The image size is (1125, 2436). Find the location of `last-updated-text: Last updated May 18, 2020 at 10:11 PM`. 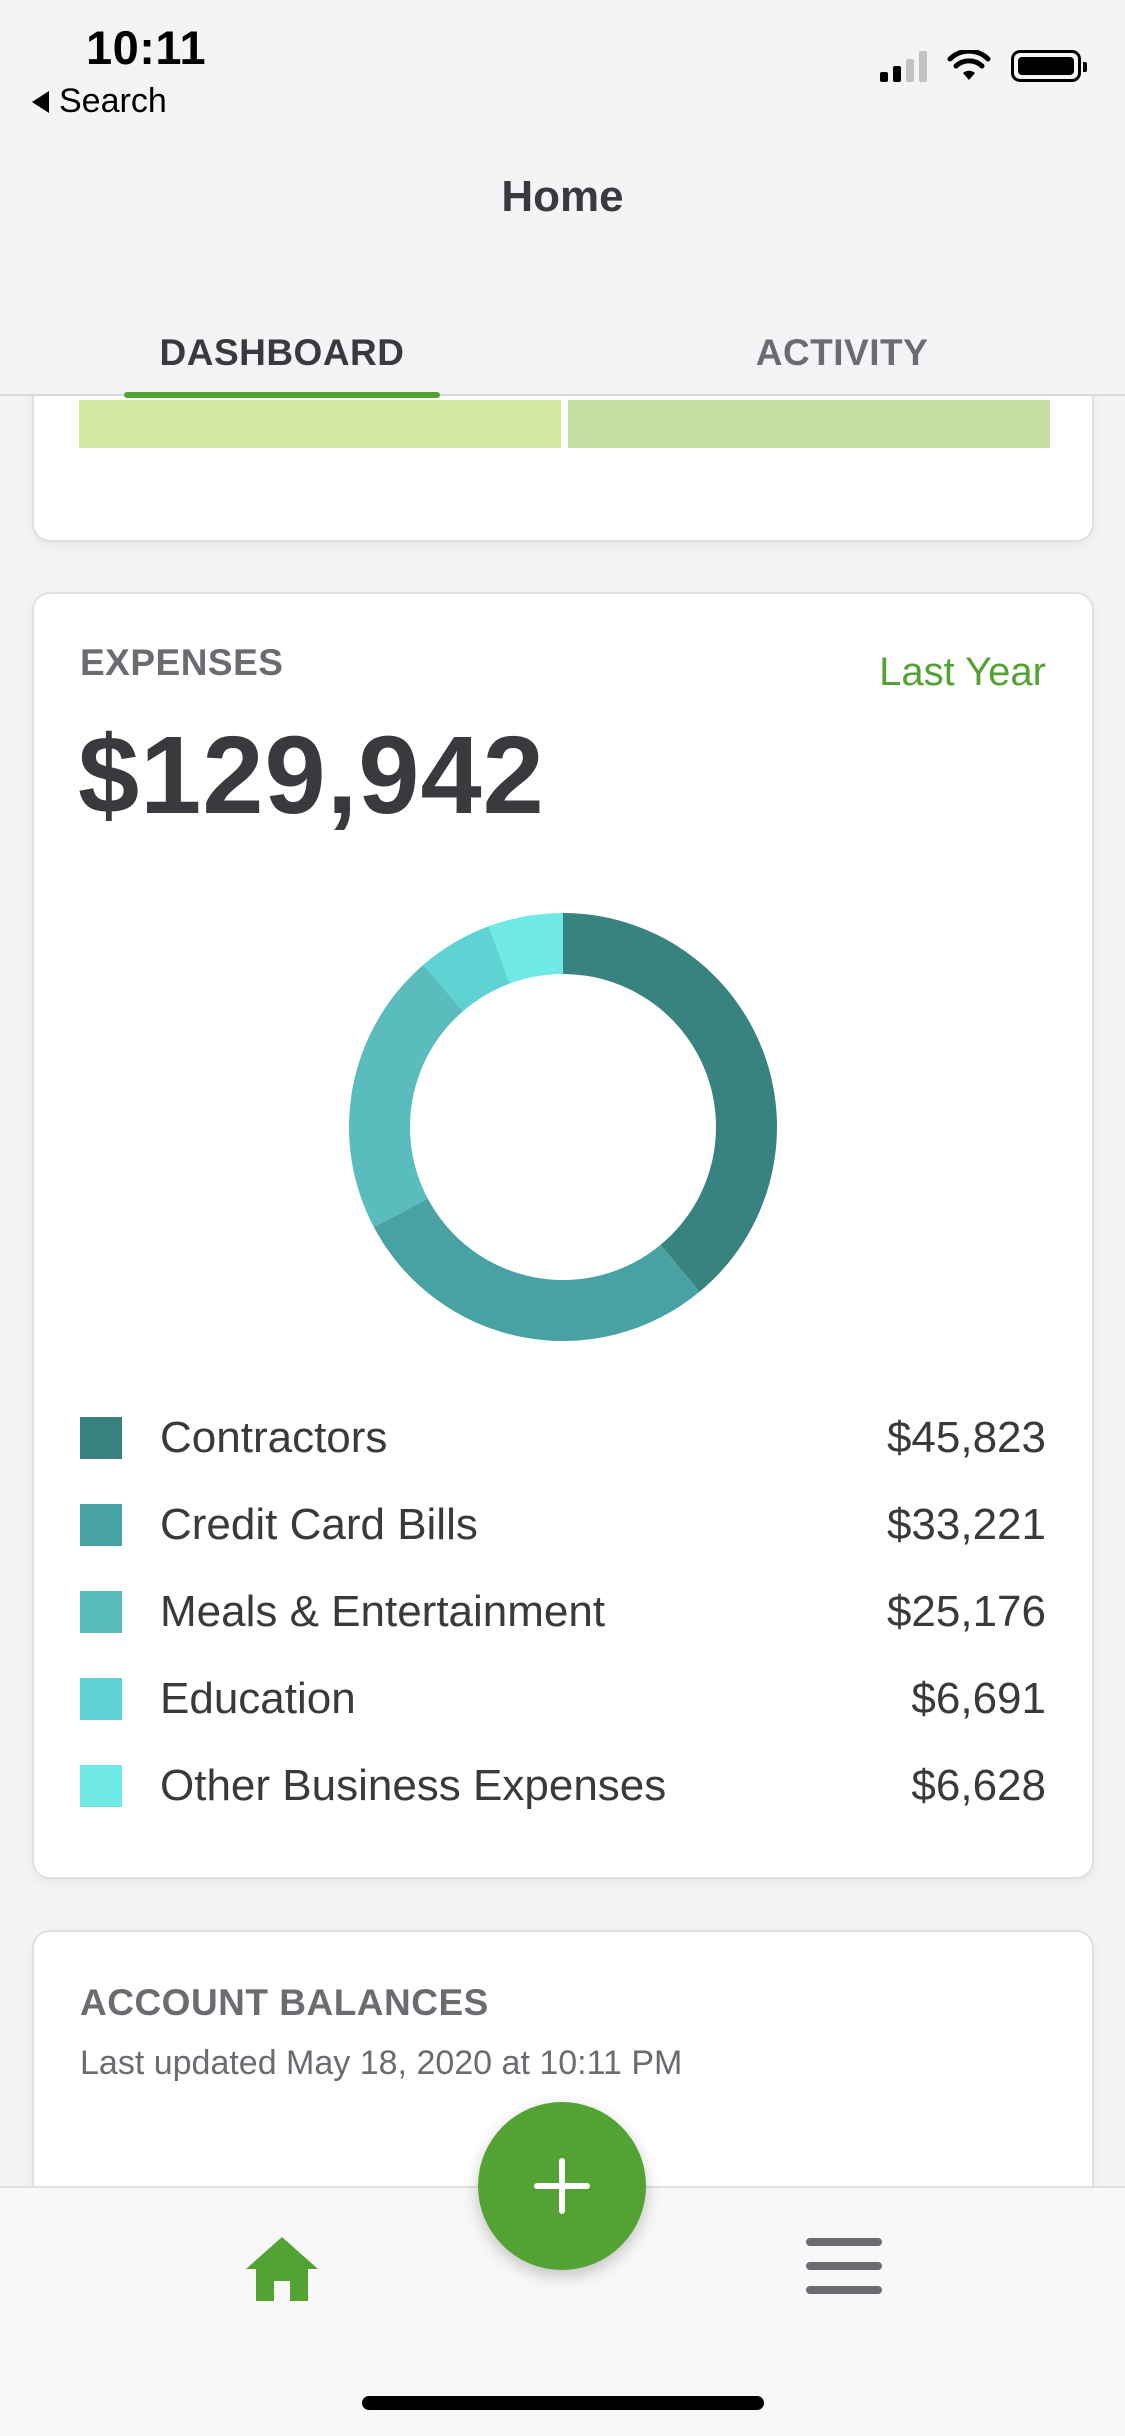

last-updated-text: Last updated May 18, 2020 at 10:11 PM is located at coordinates (381, 2063).